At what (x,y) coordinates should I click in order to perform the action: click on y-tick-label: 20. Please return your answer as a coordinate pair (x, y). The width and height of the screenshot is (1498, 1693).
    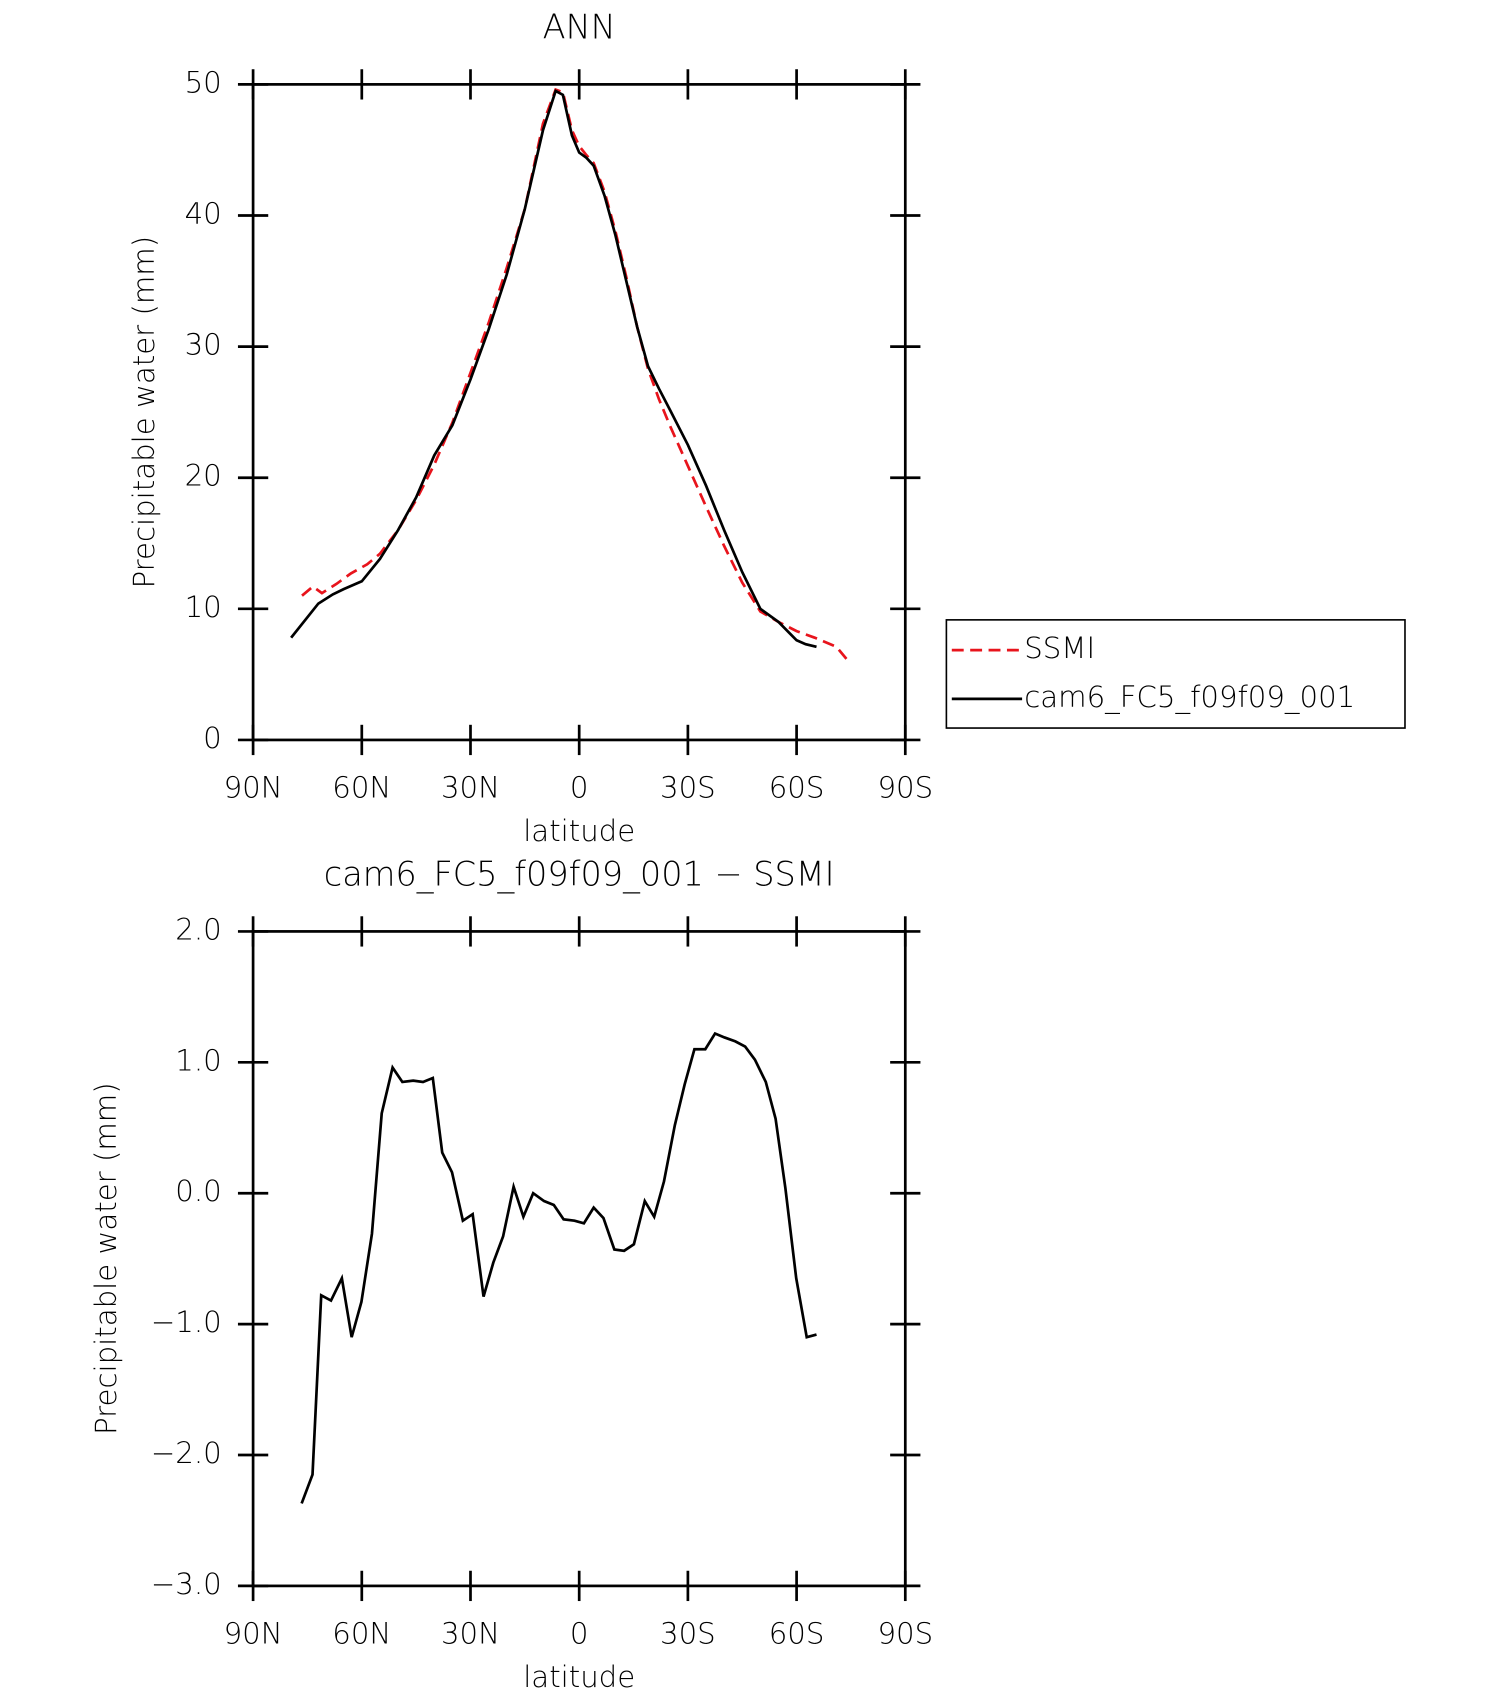
    Looking at the image, I should click on (203, 476).